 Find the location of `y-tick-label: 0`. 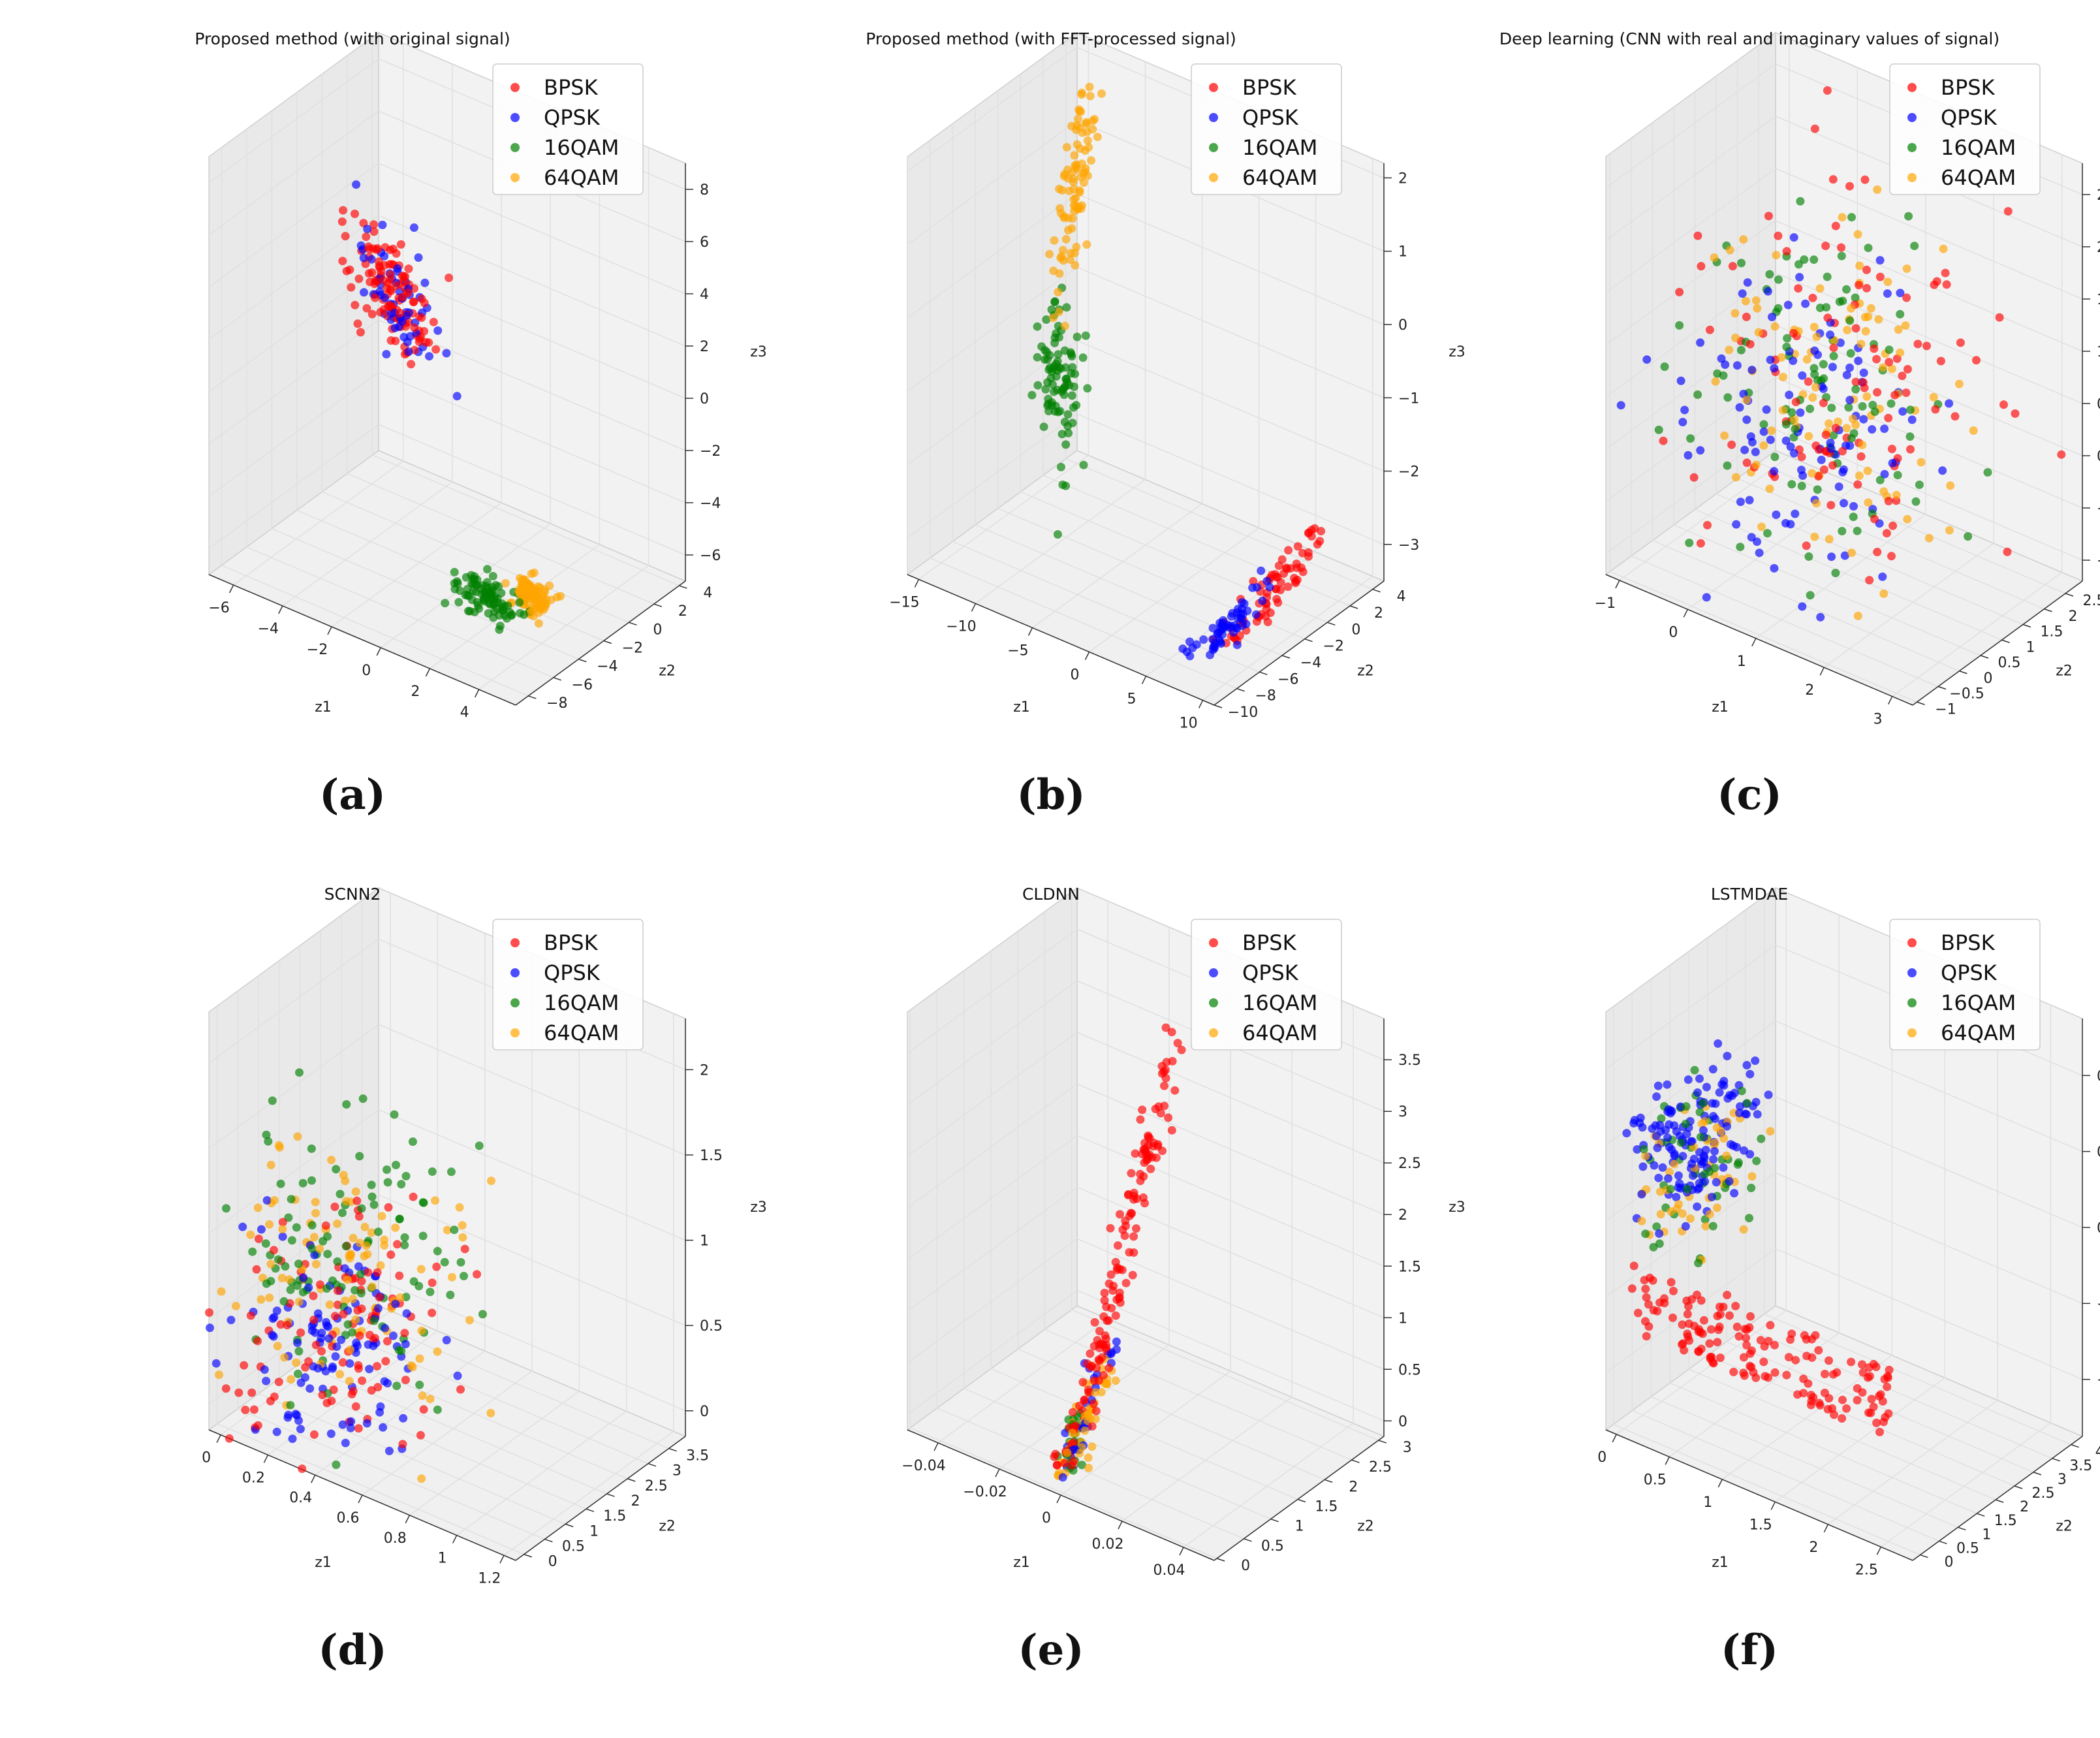

y-tick-label: 0 is located at coordinates (1988, 679).